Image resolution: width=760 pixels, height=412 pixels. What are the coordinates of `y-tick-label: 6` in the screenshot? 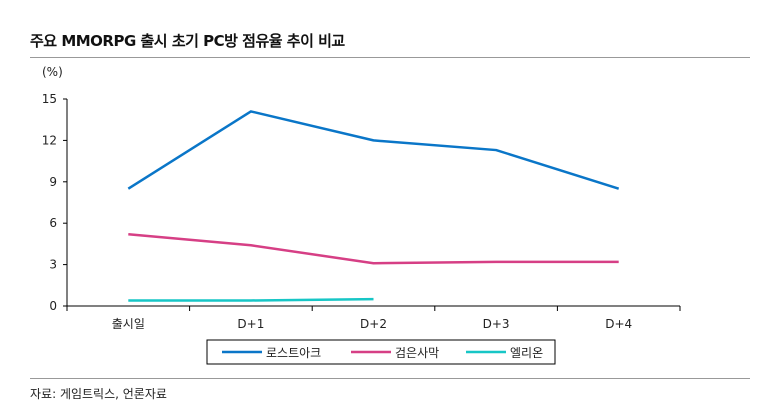 It's located at (53, 223).